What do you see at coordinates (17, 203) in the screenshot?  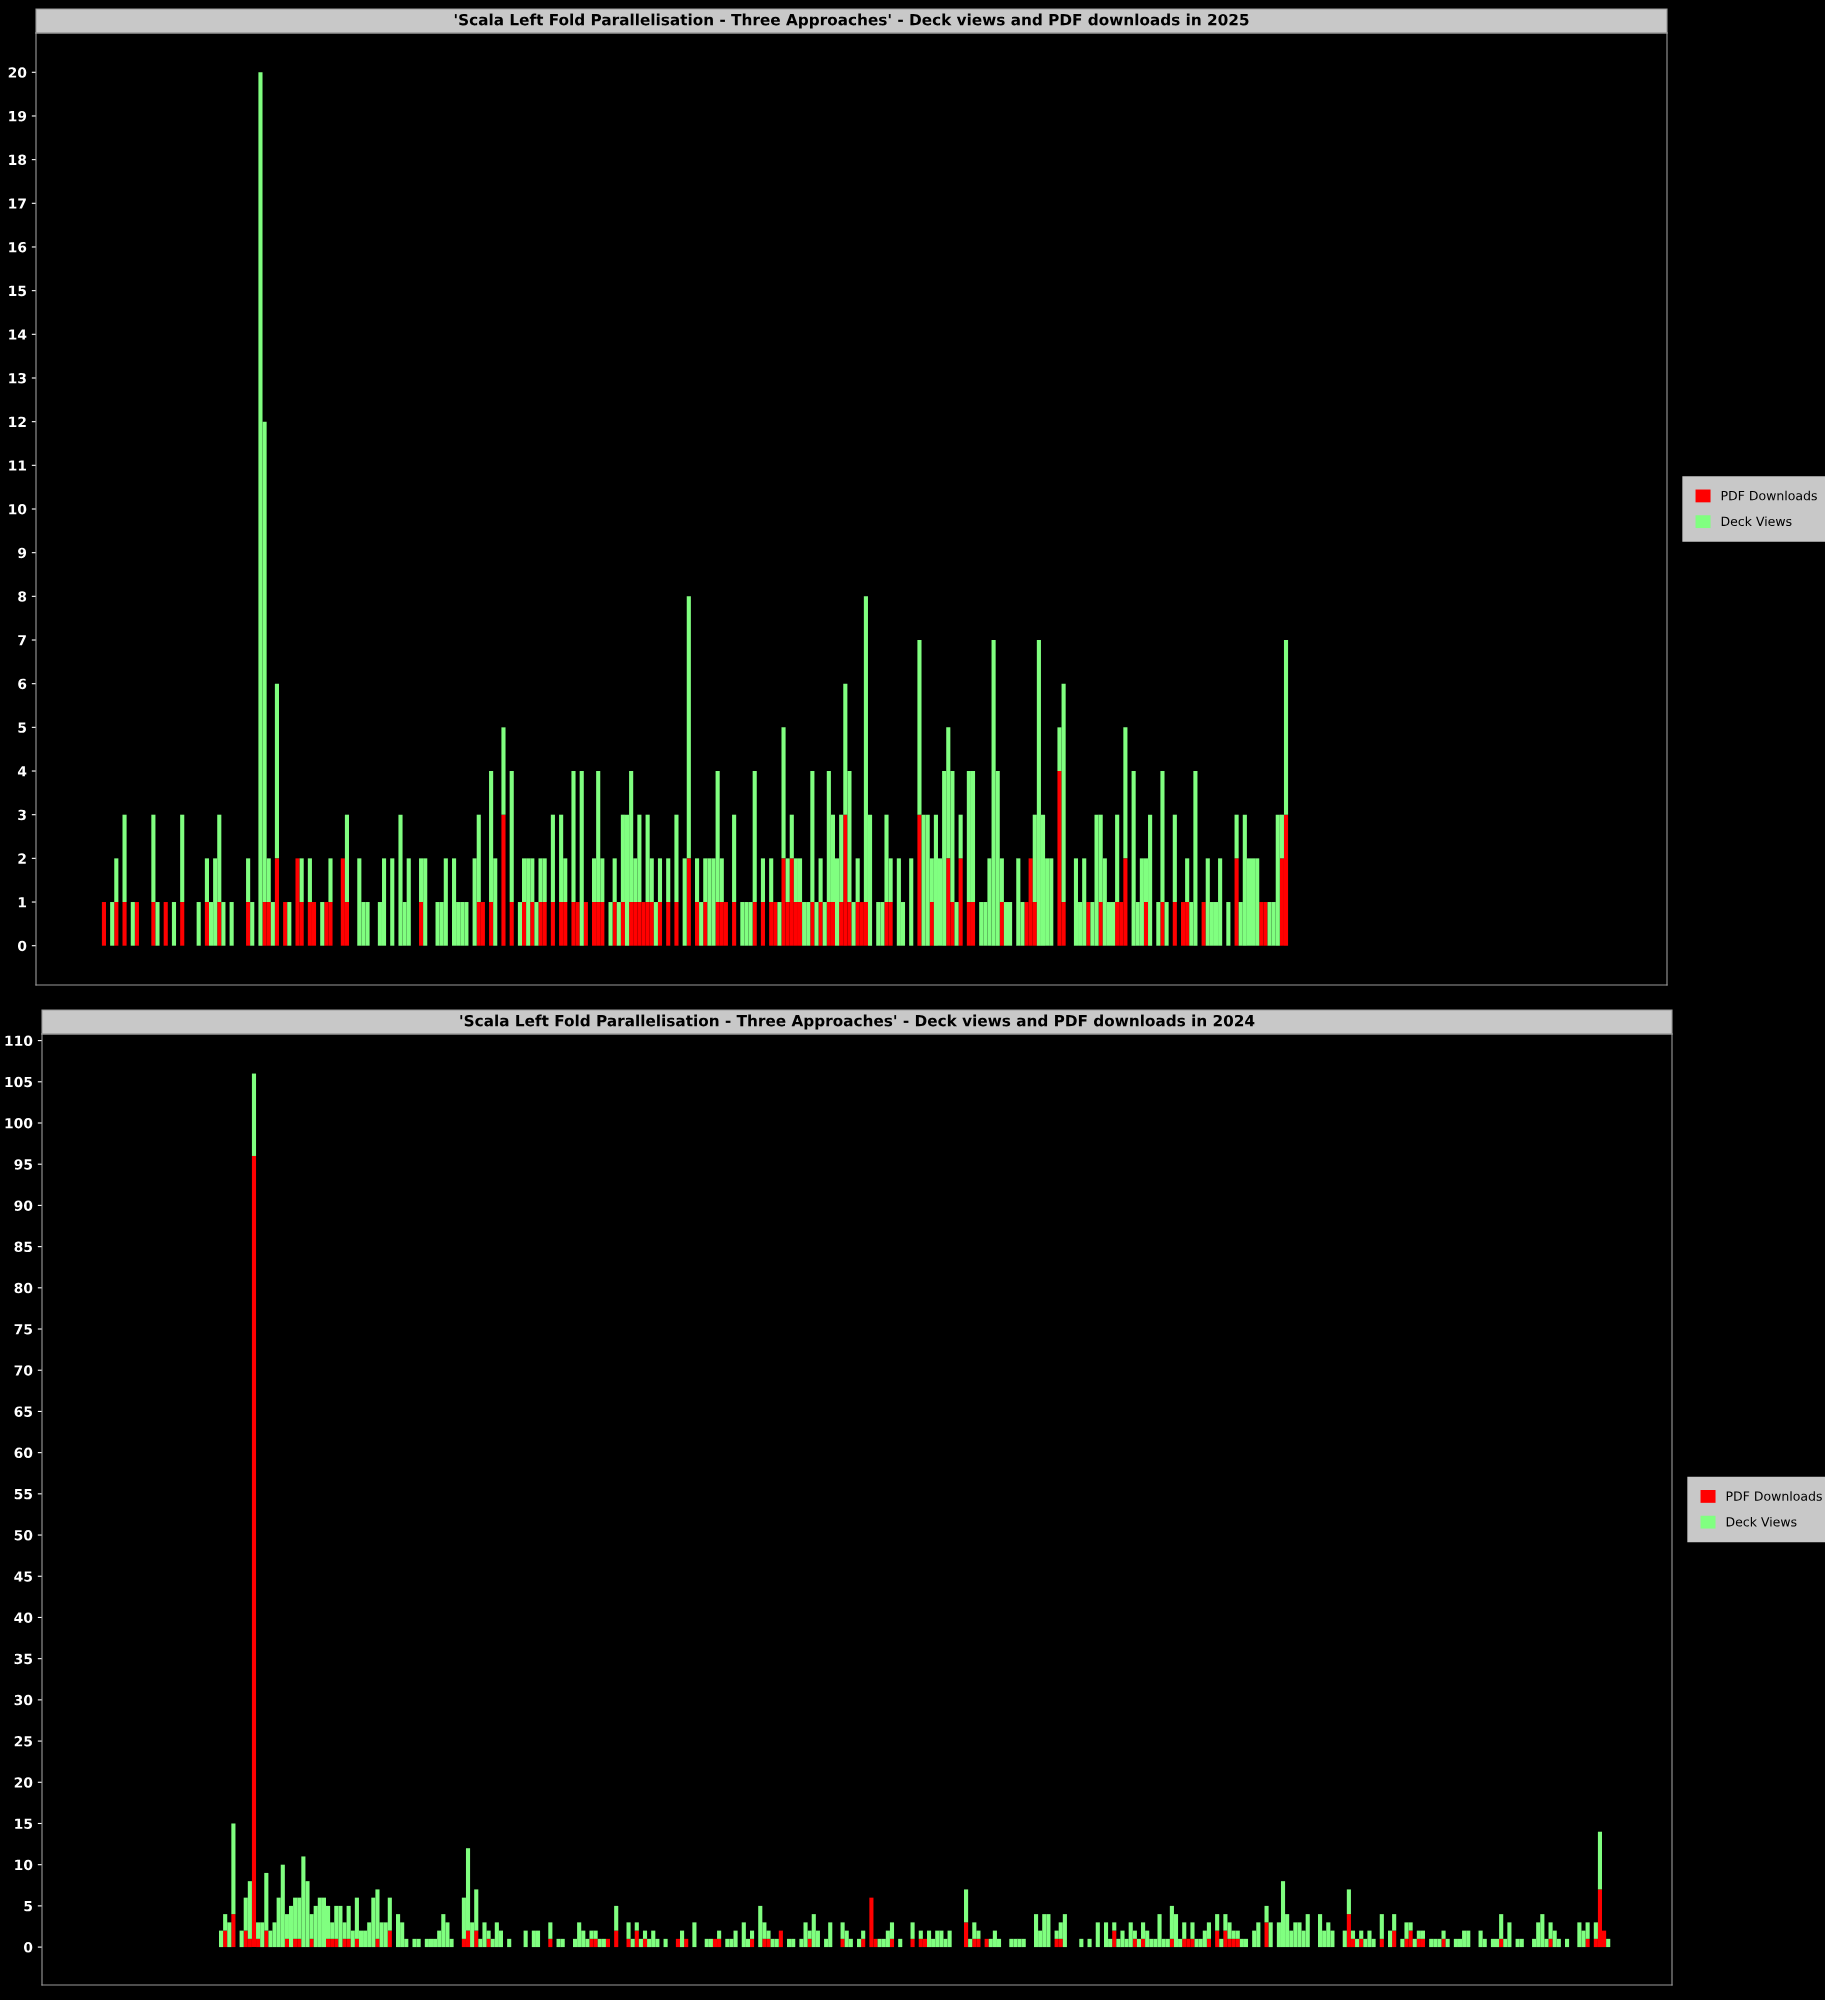 I see `y-tick-label: 17` at bounding box center [17, 203].